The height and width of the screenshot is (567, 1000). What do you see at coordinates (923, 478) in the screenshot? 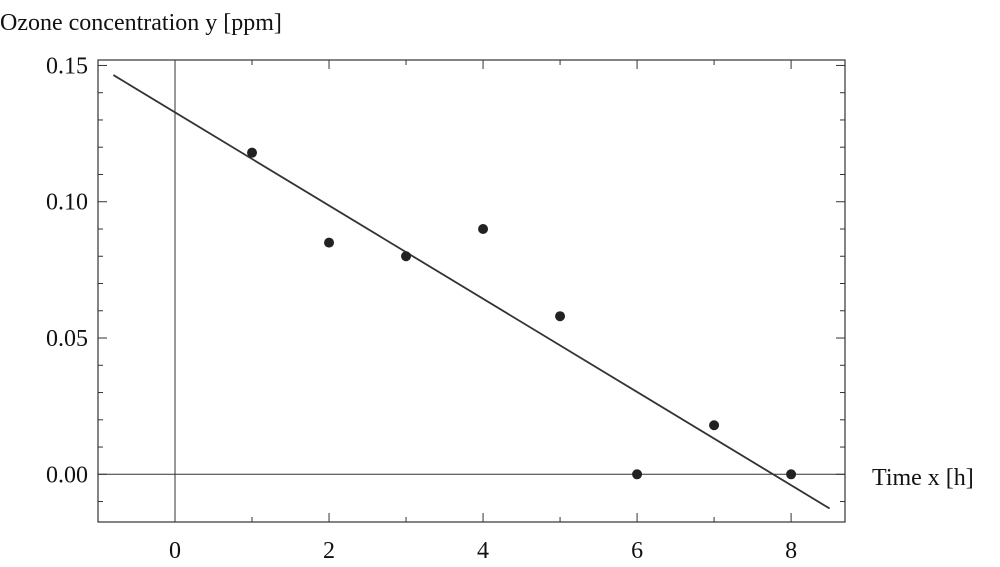
I see `x-axis-label: Time x [h]` at bounding box center [923, 478].